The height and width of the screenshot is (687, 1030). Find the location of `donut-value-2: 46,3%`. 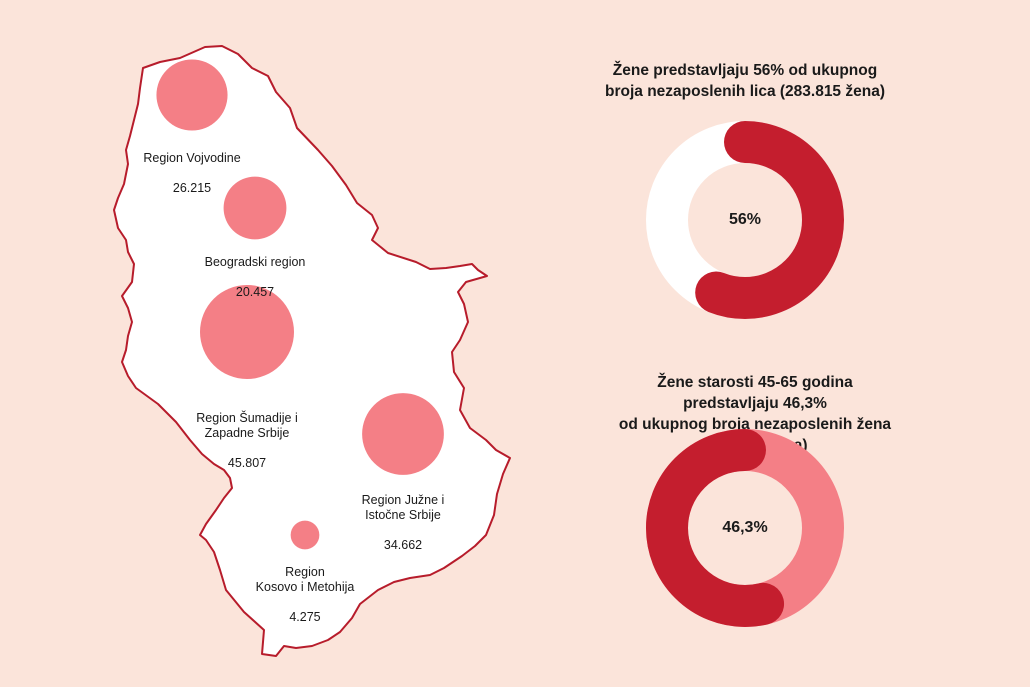

donut-value-2: 46,3% is located at coordinates (745, 527).